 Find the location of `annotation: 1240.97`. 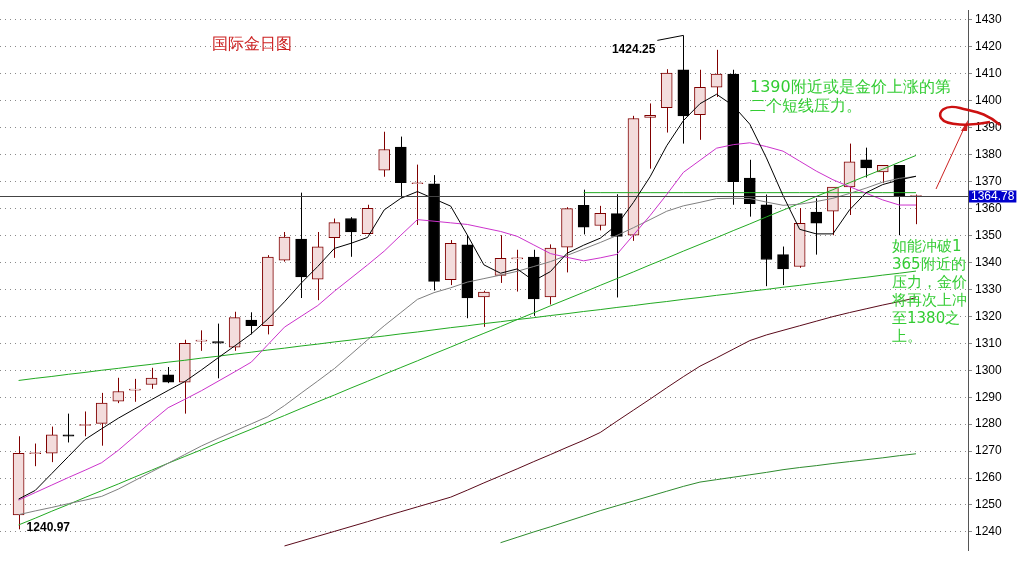

annotation: 1240.97 is located at coordinates (48, 526).